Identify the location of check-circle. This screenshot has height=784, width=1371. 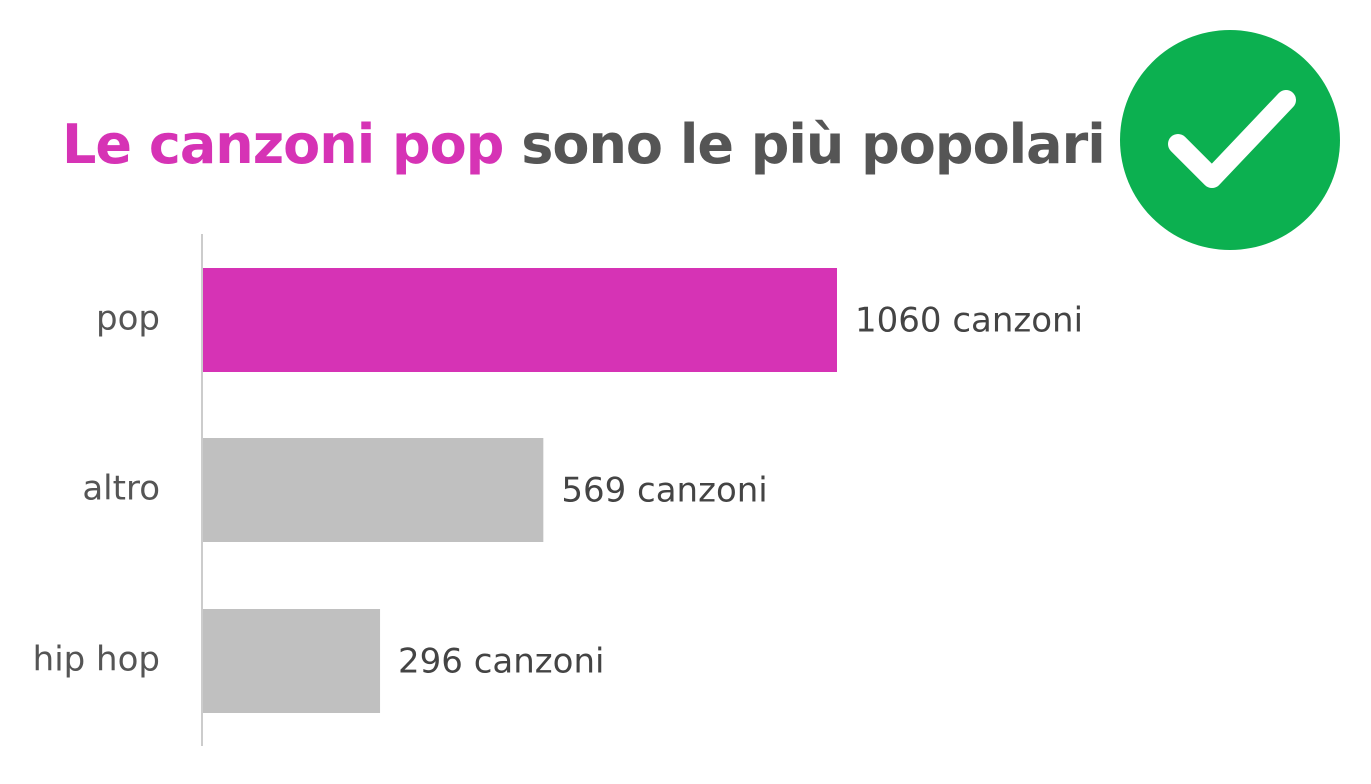
(1230, 140).